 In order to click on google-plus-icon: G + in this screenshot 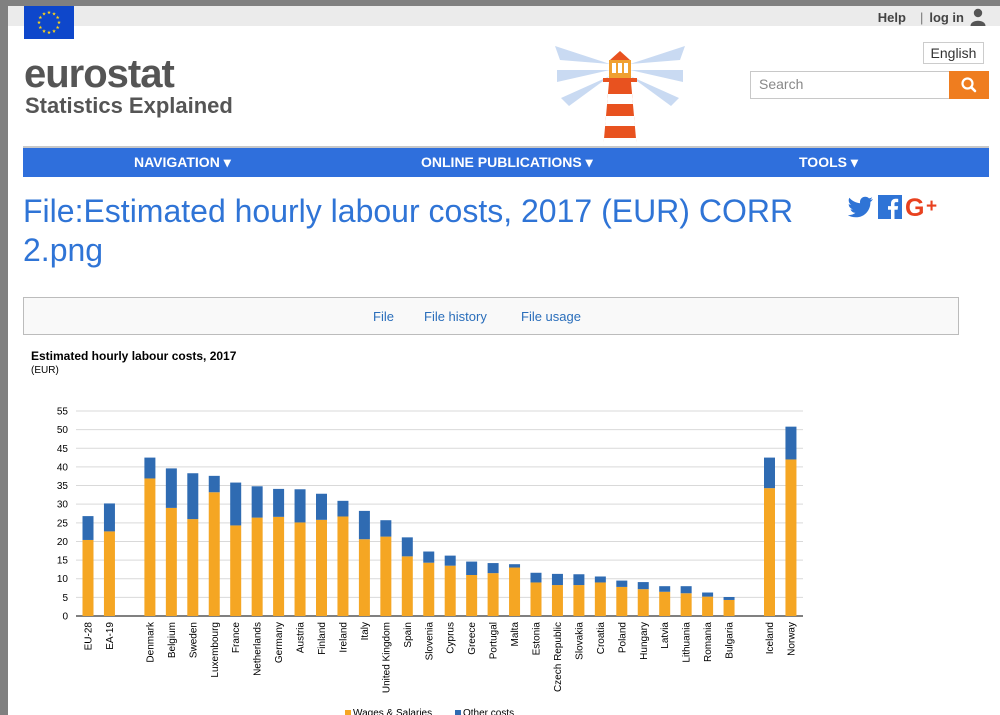, I will do `click(924, 207)`.